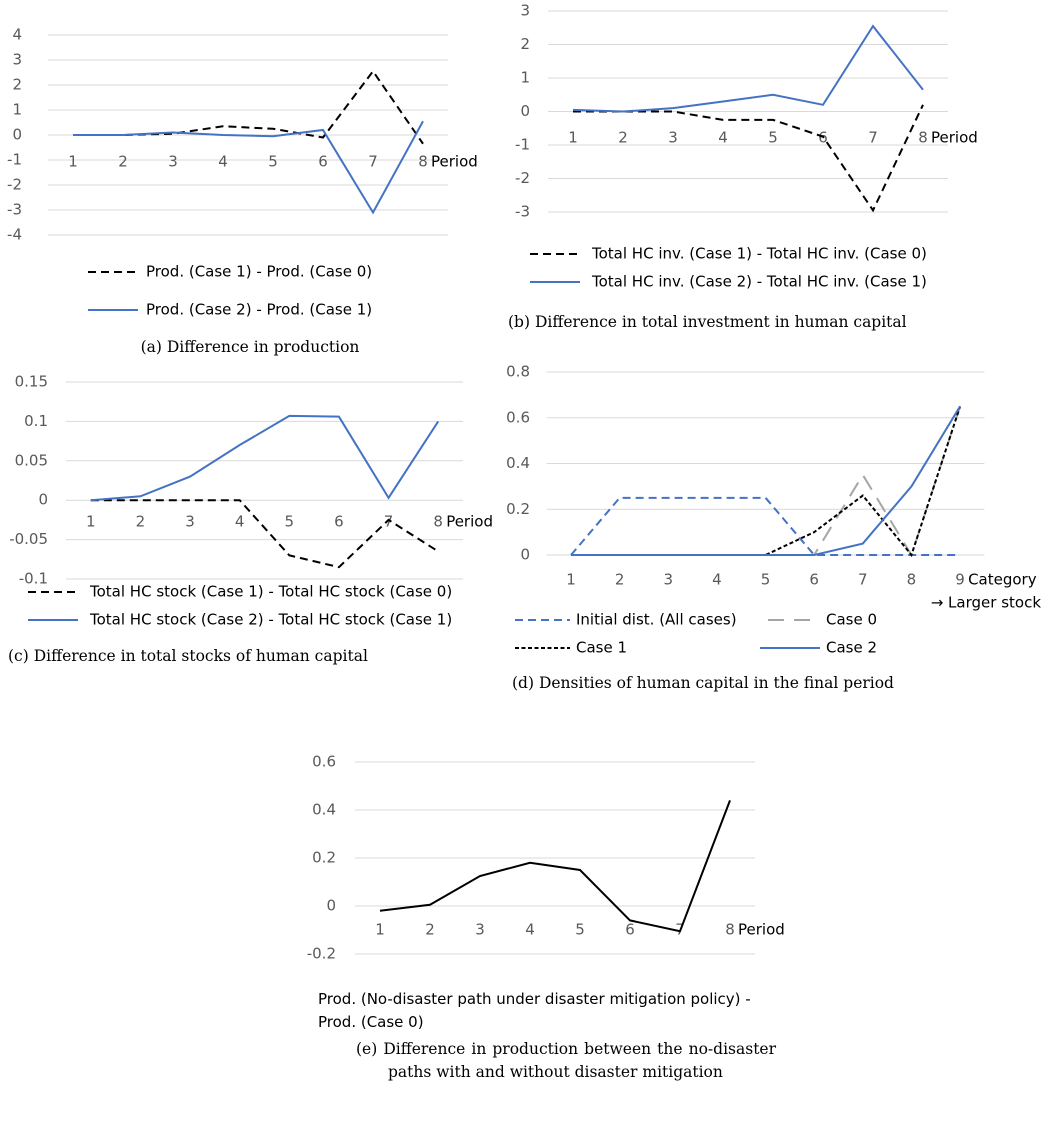 This screenshot has height=1131, width=1044. I want to click on y-tick-label: 0.05, so click(31, 460).